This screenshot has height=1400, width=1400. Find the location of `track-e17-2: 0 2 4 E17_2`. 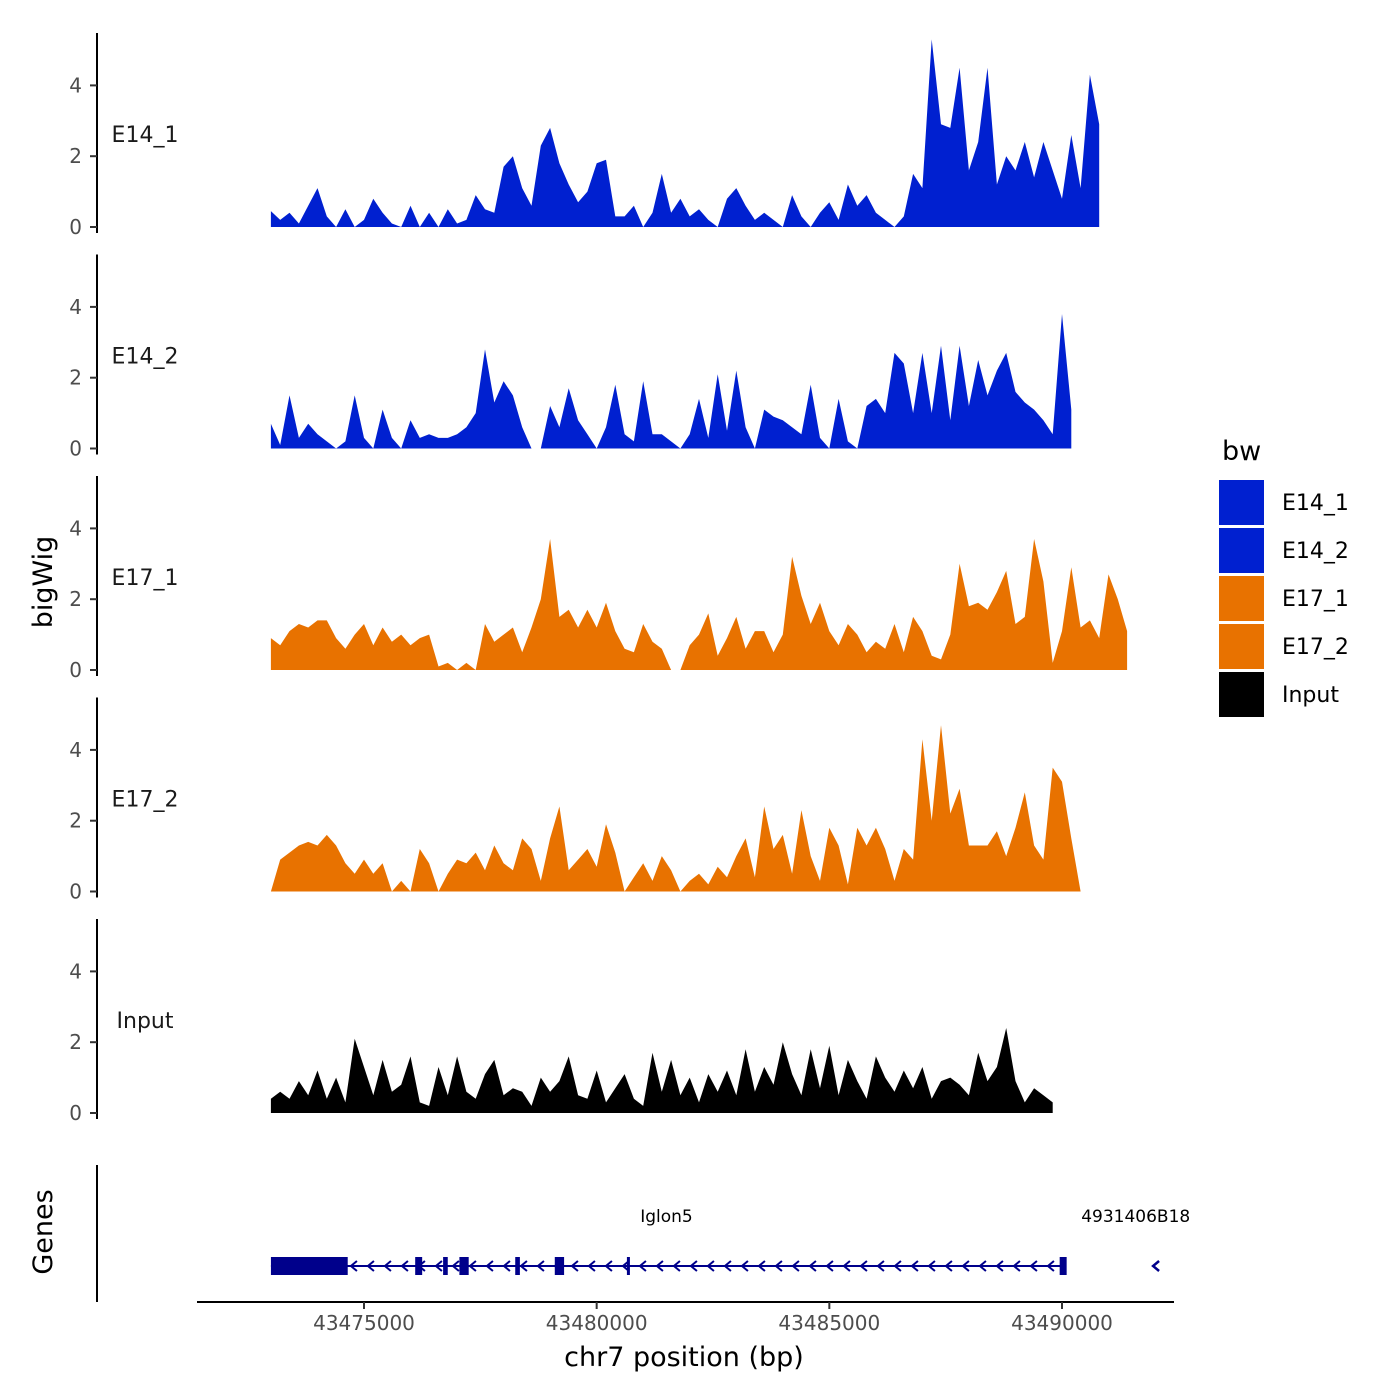

track-e17-2: 0 2 4 E17_2 is located at coordinates (575, 800).